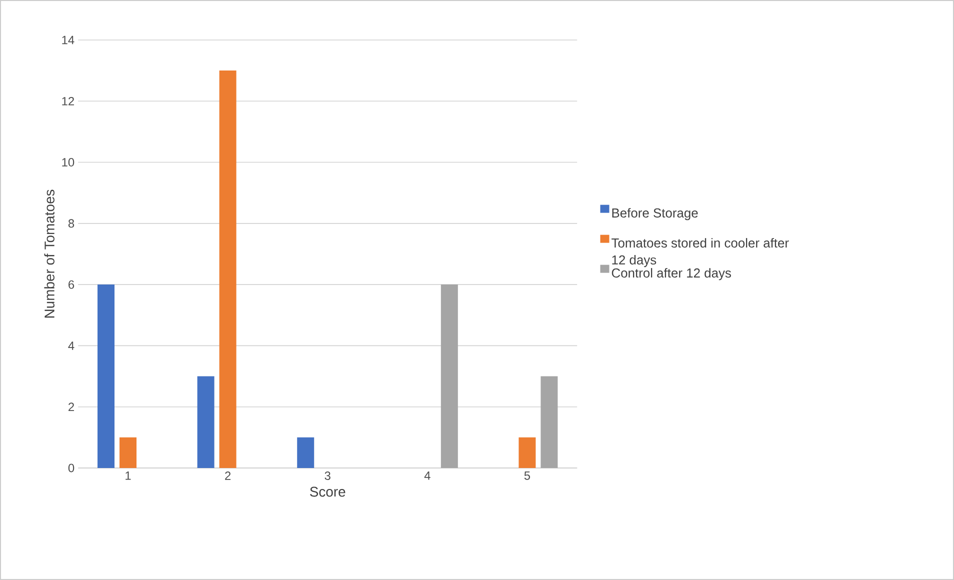  Describe the element at coordinates (71, 223) in the screenshot. I see `y-tick-label: 8` at that location.